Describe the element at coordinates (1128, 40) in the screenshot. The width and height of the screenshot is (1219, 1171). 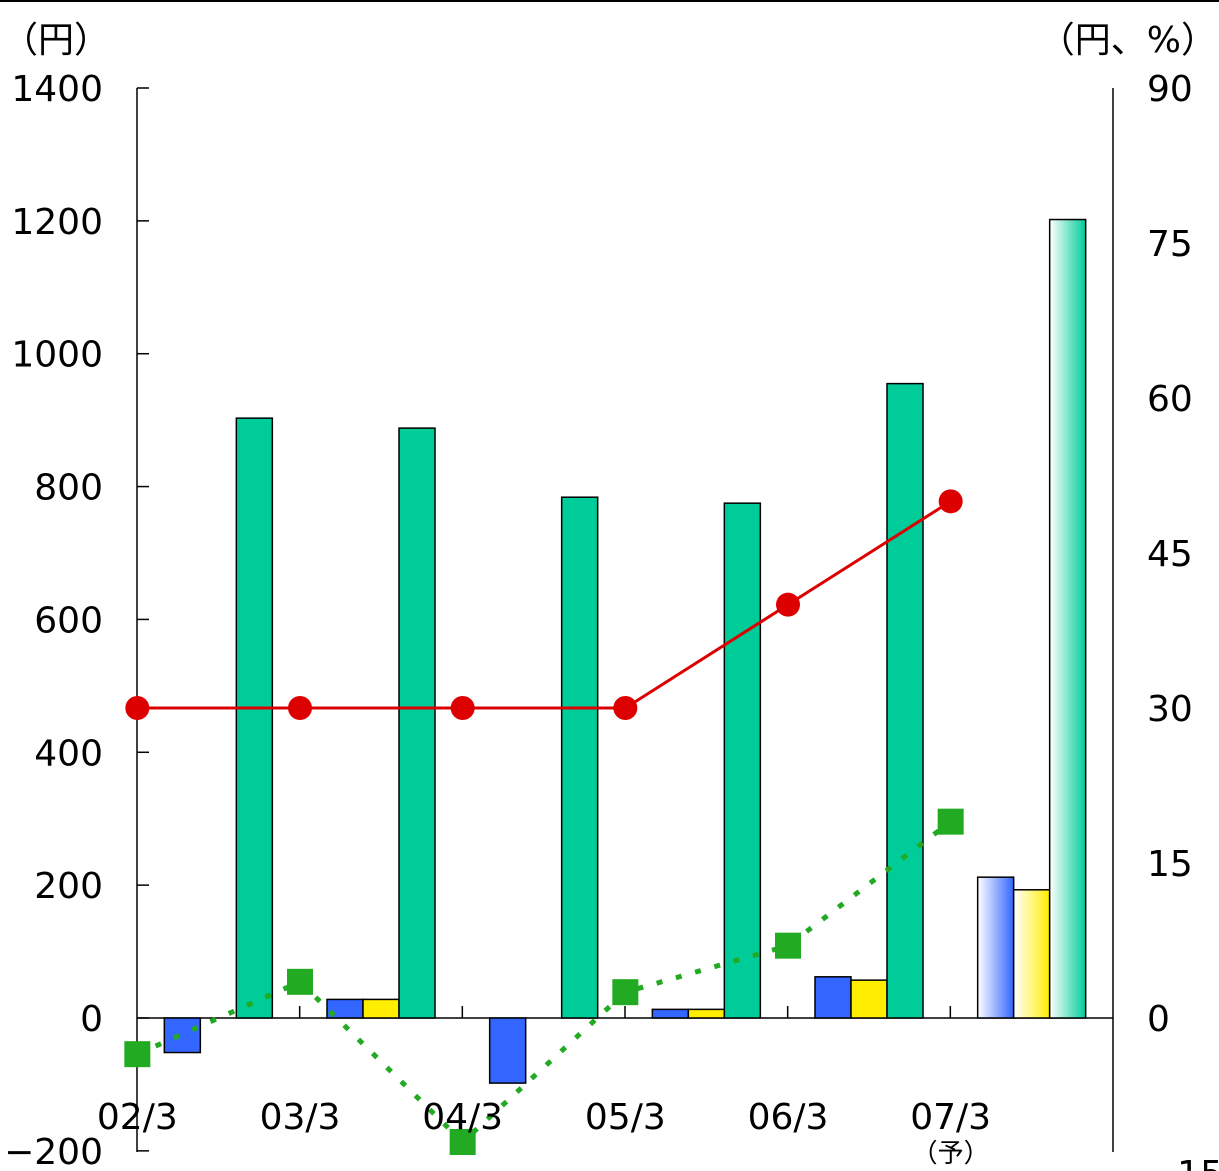
I see `right-axis-unit: （円、%）` at that location.